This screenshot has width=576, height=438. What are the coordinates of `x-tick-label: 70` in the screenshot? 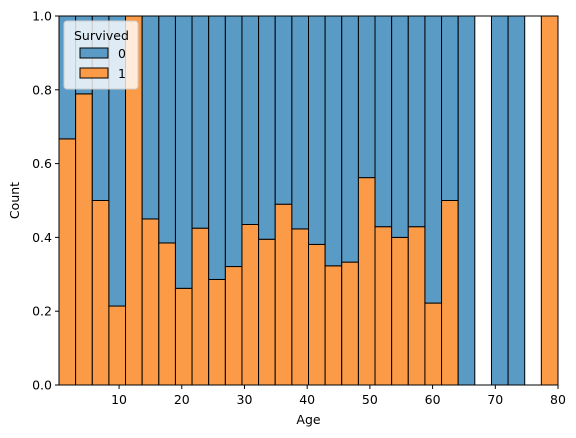 It's located at (495, 399).